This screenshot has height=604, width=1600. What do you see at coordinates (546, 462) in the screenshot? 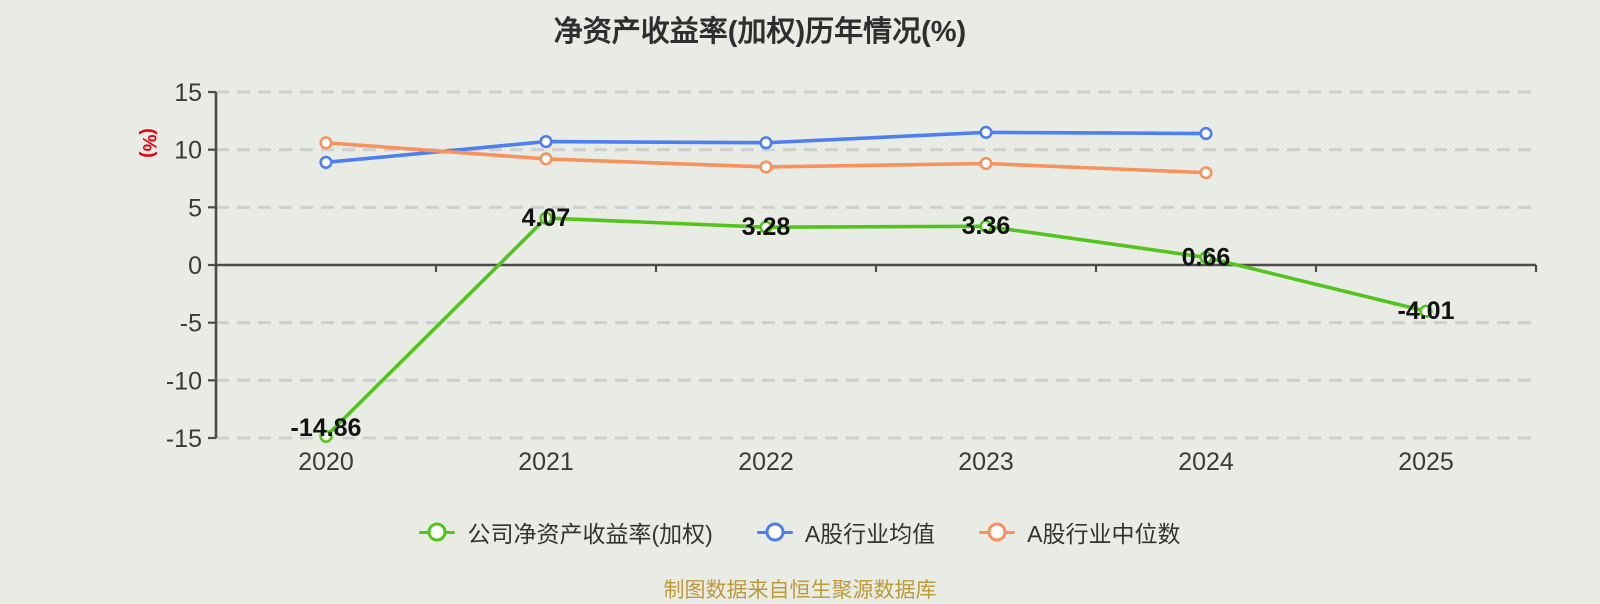
I see `x-tick-label: 2021` at bounding box center [546, 462].